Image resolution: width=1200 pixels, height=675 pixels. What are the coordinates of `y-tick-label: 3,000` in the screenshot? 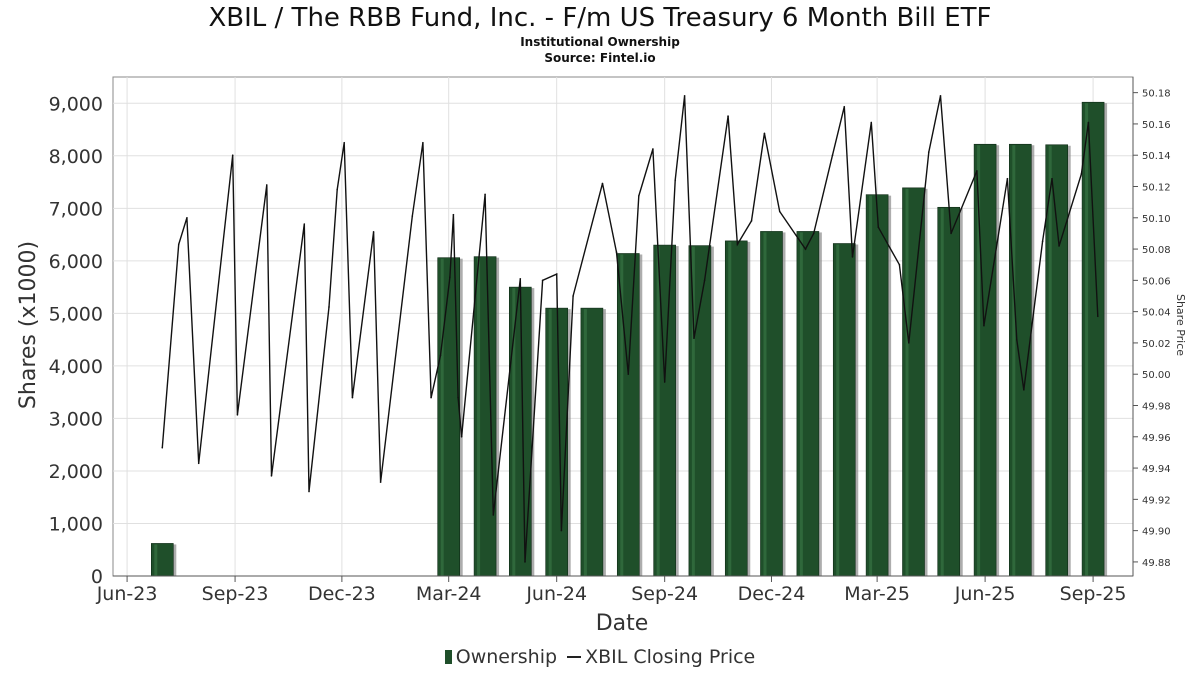 It's located at (76, 419).